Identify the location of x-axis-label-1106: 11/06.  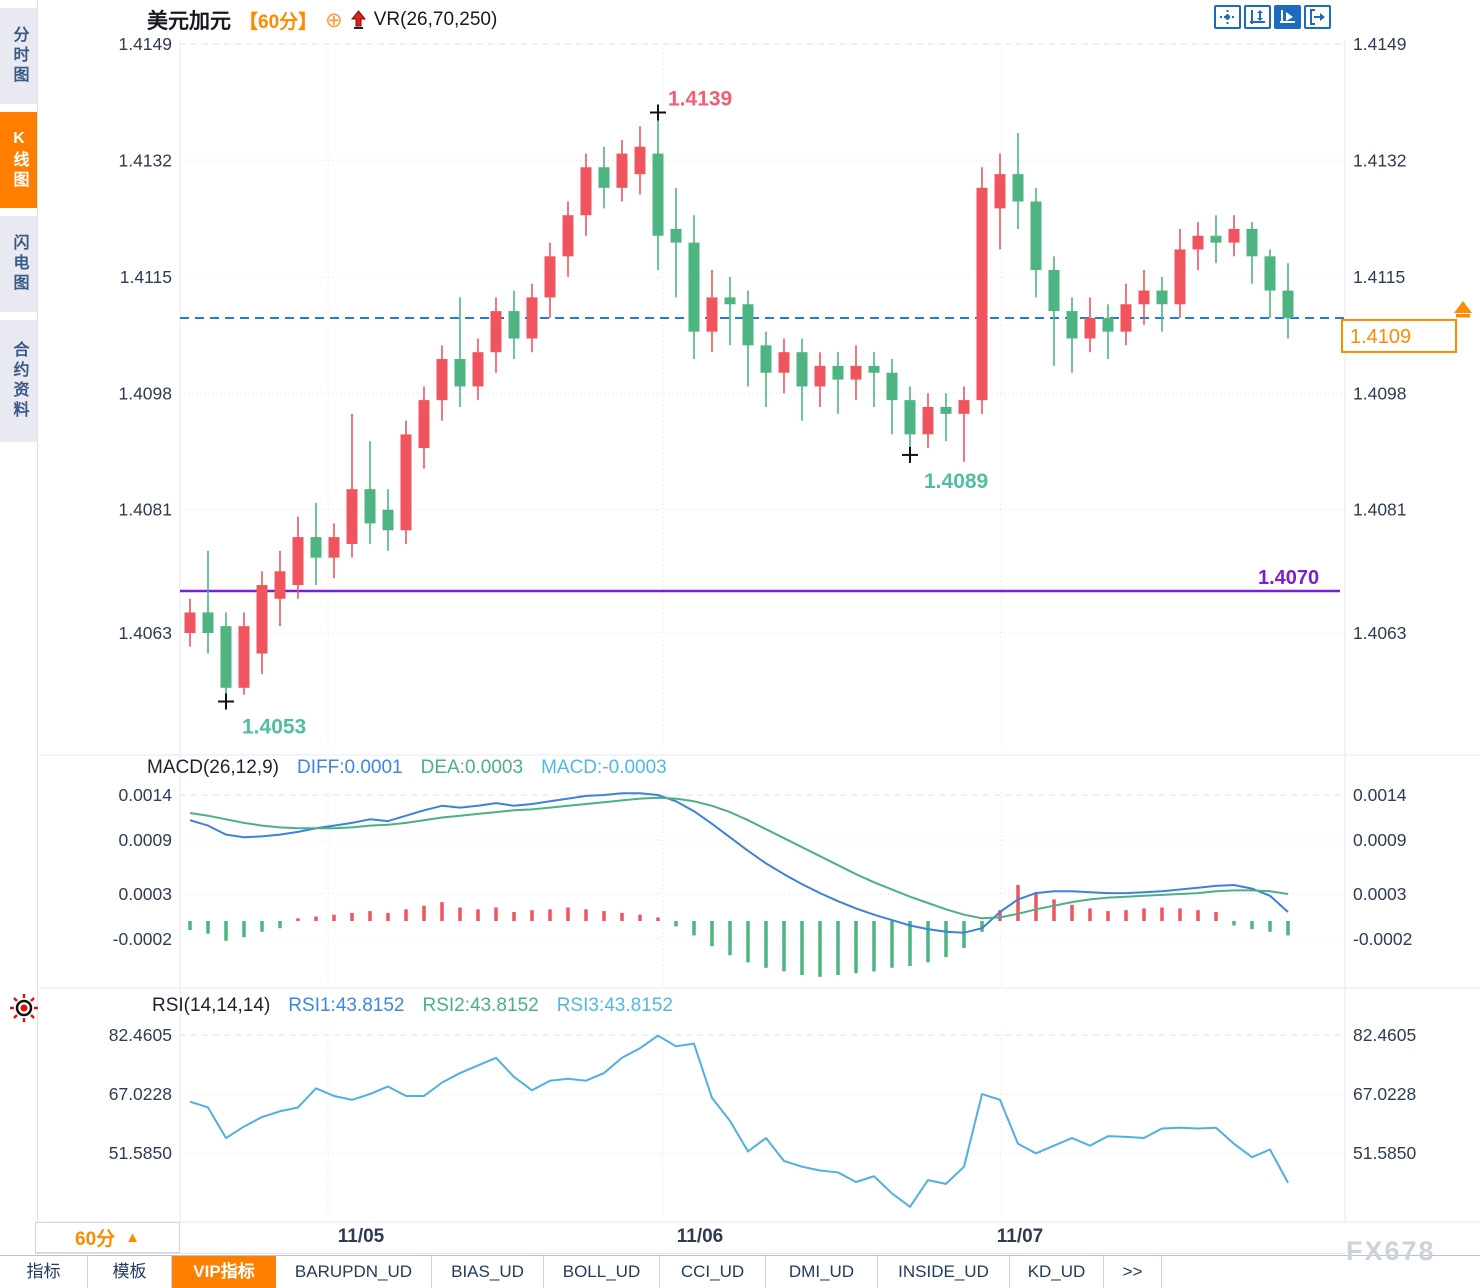
(700, 1236).